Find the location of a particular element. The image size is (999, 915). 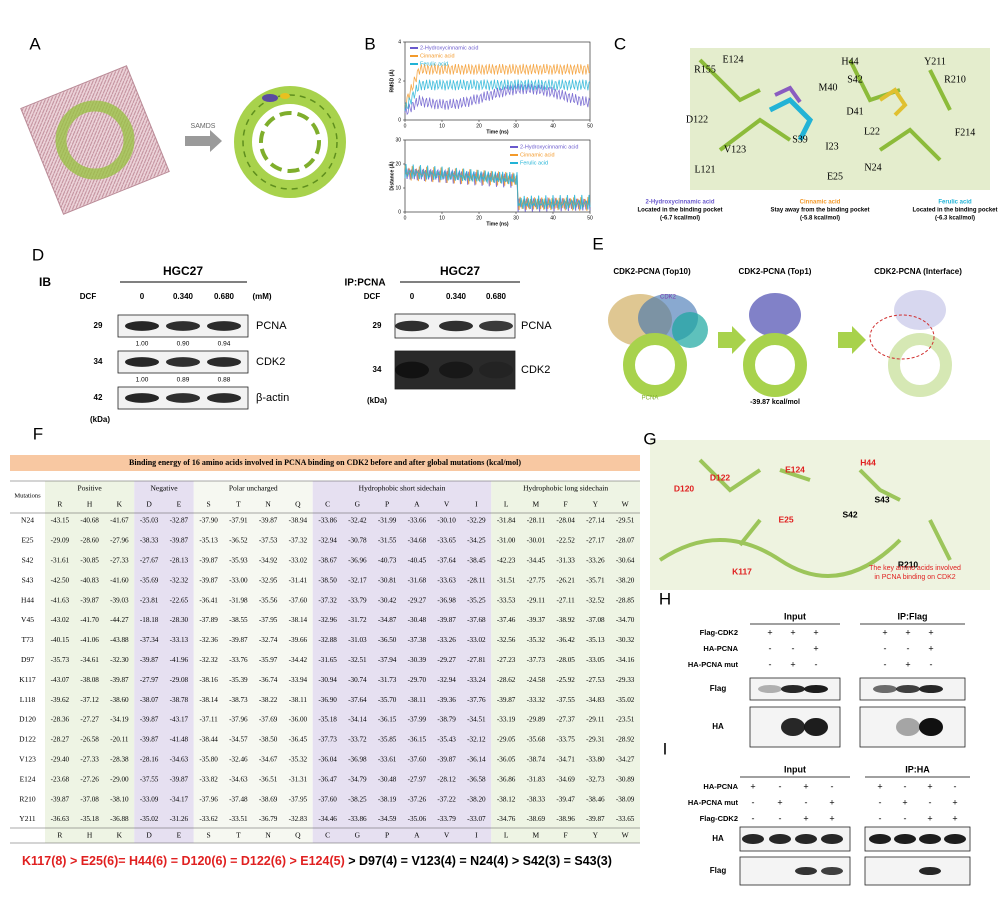

energy-cell: -29.51 is located at coordinates (625, 521).